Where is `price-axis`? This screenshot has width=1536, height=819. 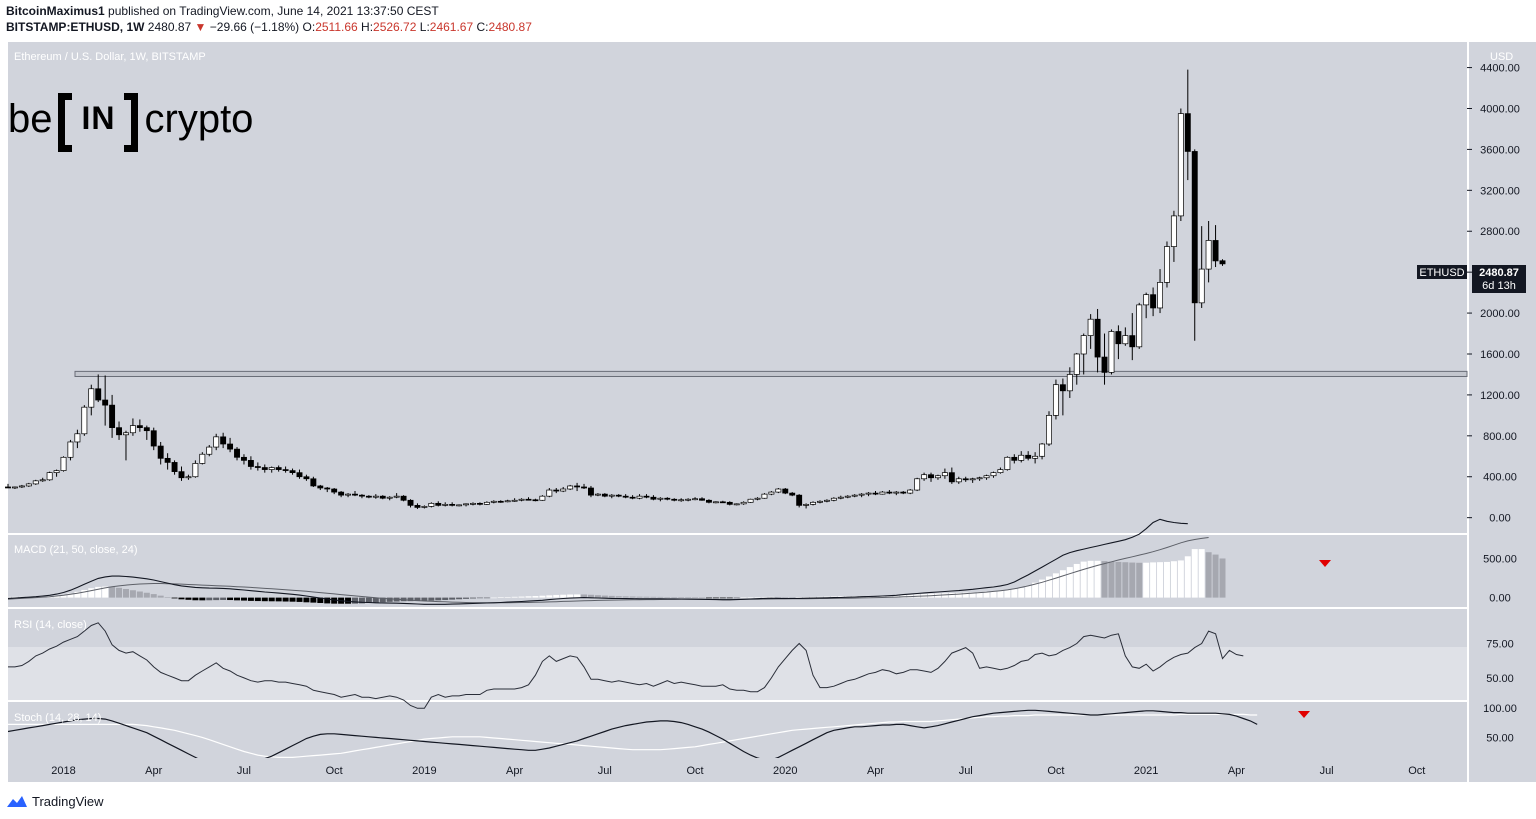 price-axis is located at coordinates (1502, 412).